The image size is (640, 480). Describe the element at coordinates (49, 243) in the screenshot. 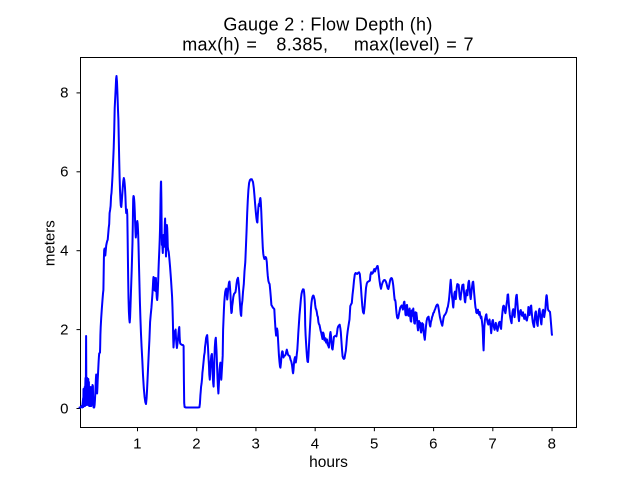

I see `svg-text: meters` at that location.